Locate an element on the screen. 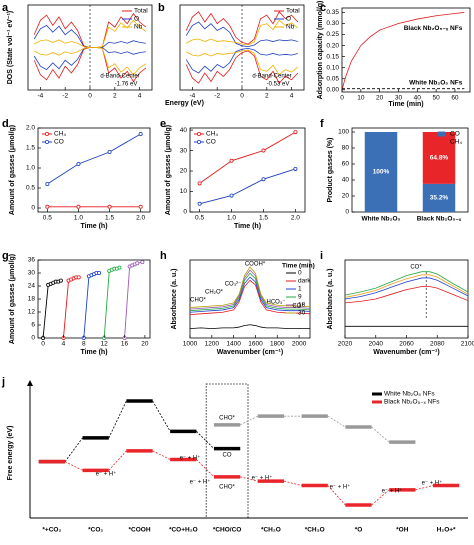 The image size is (474, 545). x-tick-label: 1200 is located at coordinates (212, 344).